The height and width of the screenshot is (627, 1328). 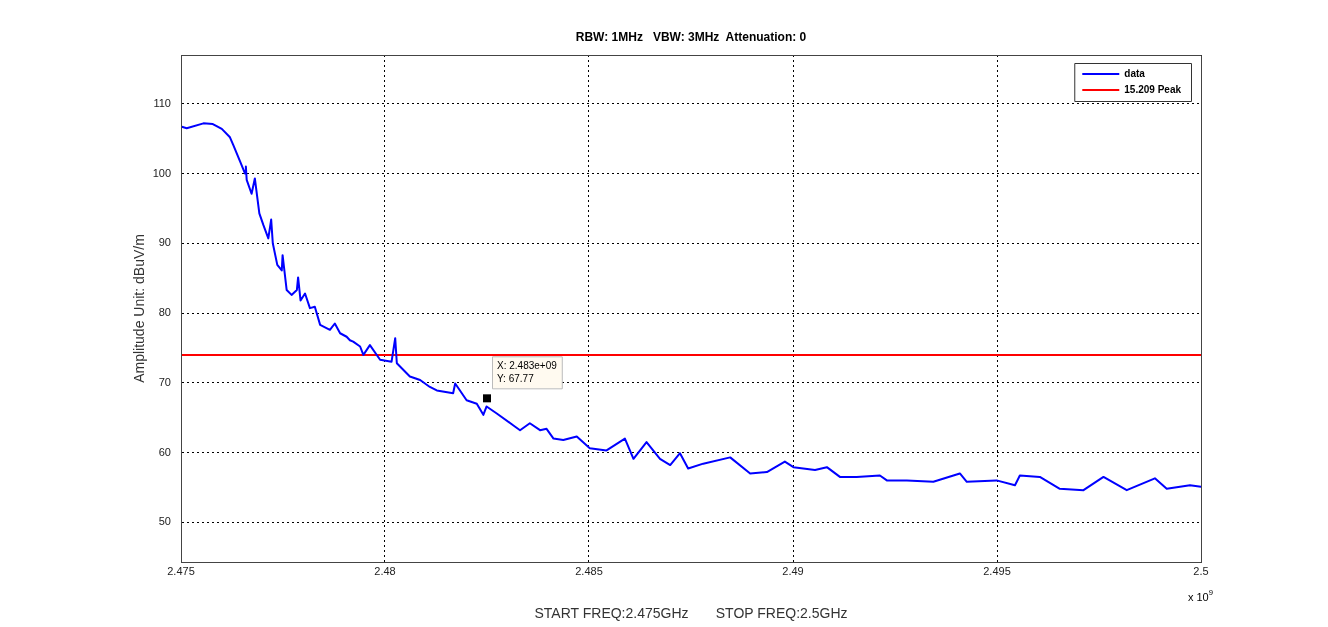 What do you see at coordinates (164, 521) in the screenshot?
I see `y-tick-label: 50` at bounding box center [164, 521].